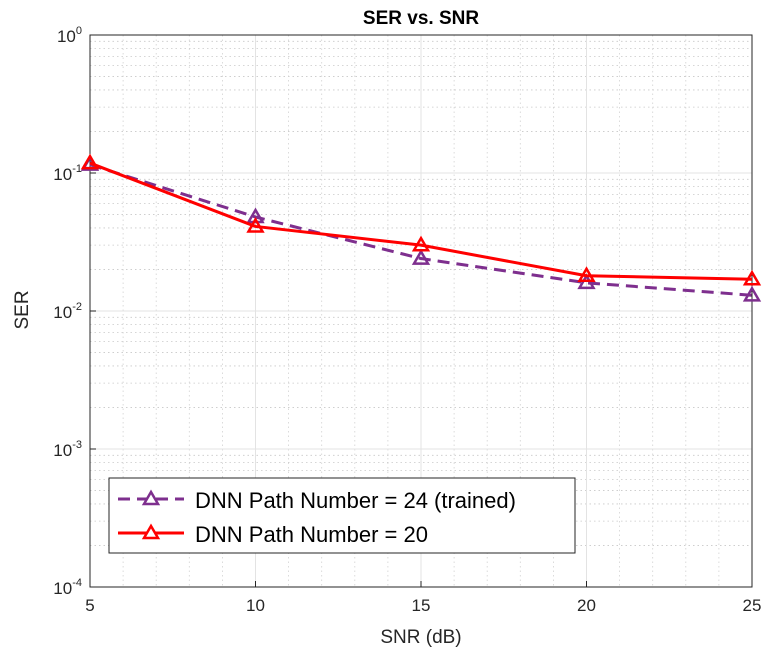  Describe the element at coordinates (752, 605) in the screenshot. I see `x-tick-label: 25` at that location.